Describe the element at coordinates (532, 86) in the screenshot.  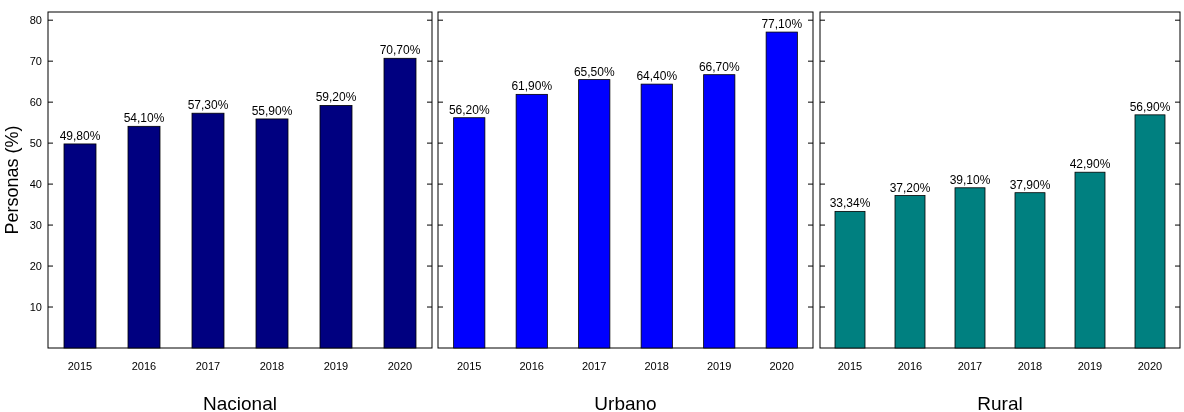
I see `data-label: 61,90%` at that location.